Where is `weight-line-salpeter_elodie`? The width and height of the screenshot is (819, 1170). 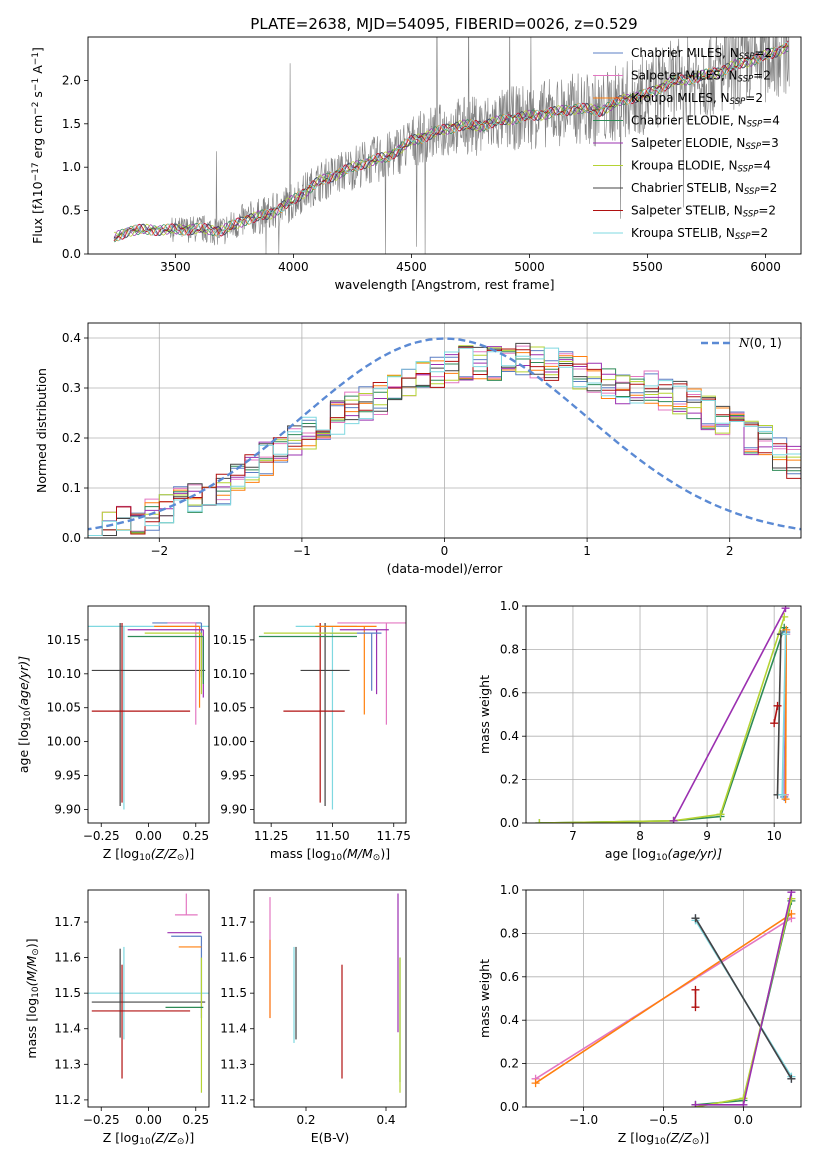 weight-line-salpeter_elodie is located at coordinates (729, 714).